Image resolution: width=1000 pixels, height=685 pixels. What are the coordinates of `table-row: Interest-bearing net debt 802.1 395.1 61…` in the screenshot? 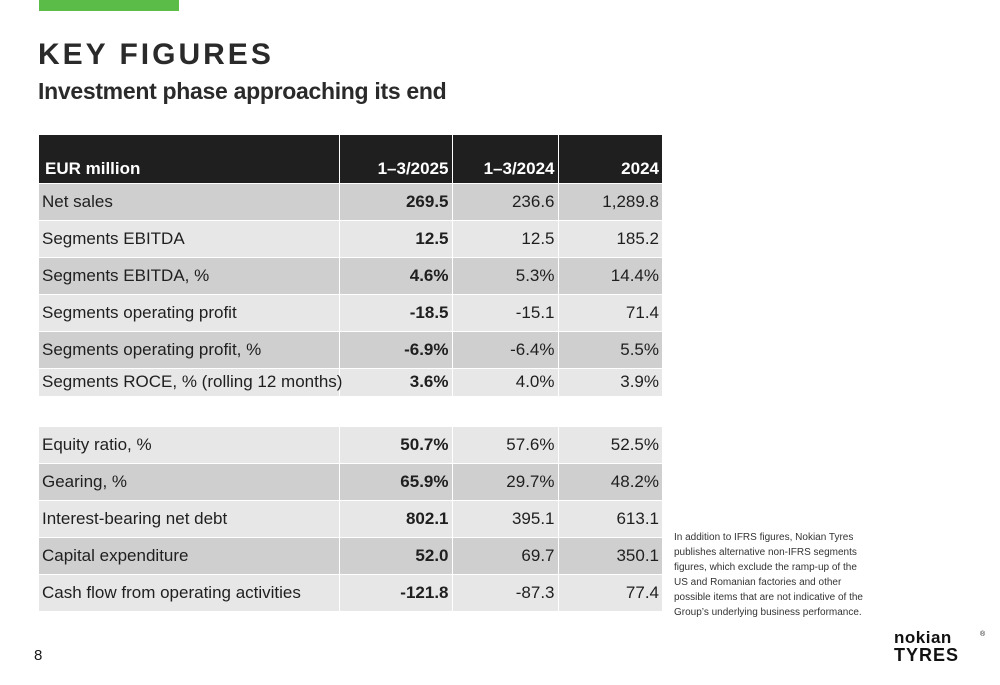 It's located at (350, 519).